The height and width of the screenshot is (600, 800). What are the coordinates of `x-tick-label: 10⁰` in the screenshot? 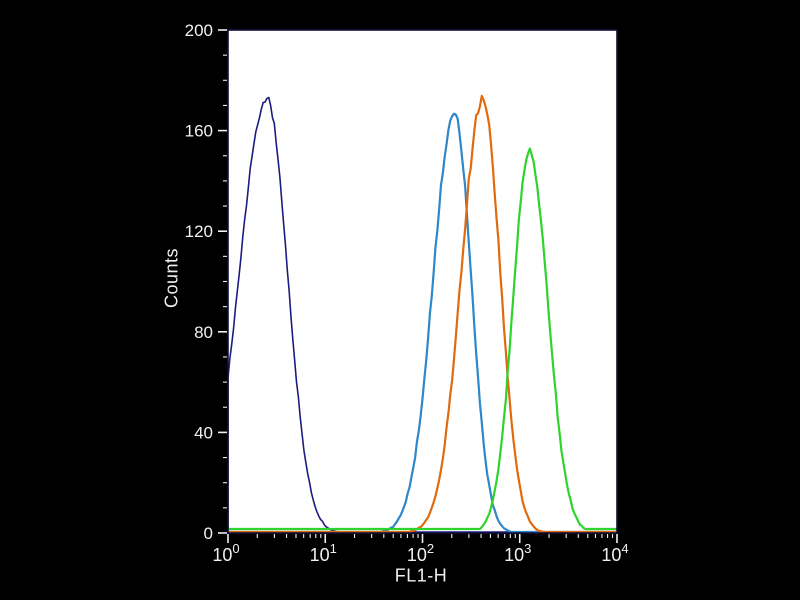 It's located at (225, 553).